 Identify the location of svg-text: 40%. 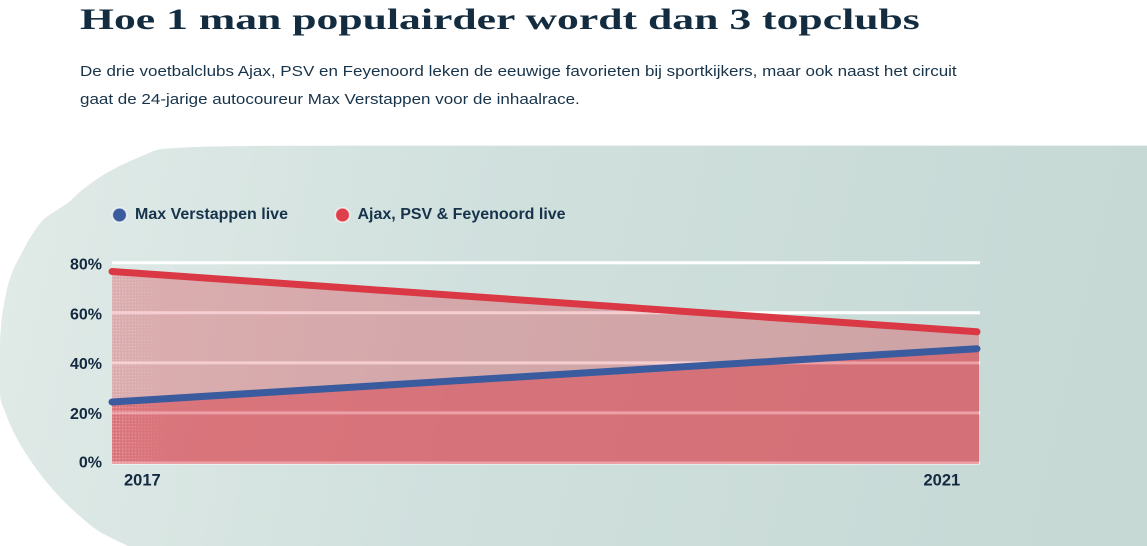
(86, 364).